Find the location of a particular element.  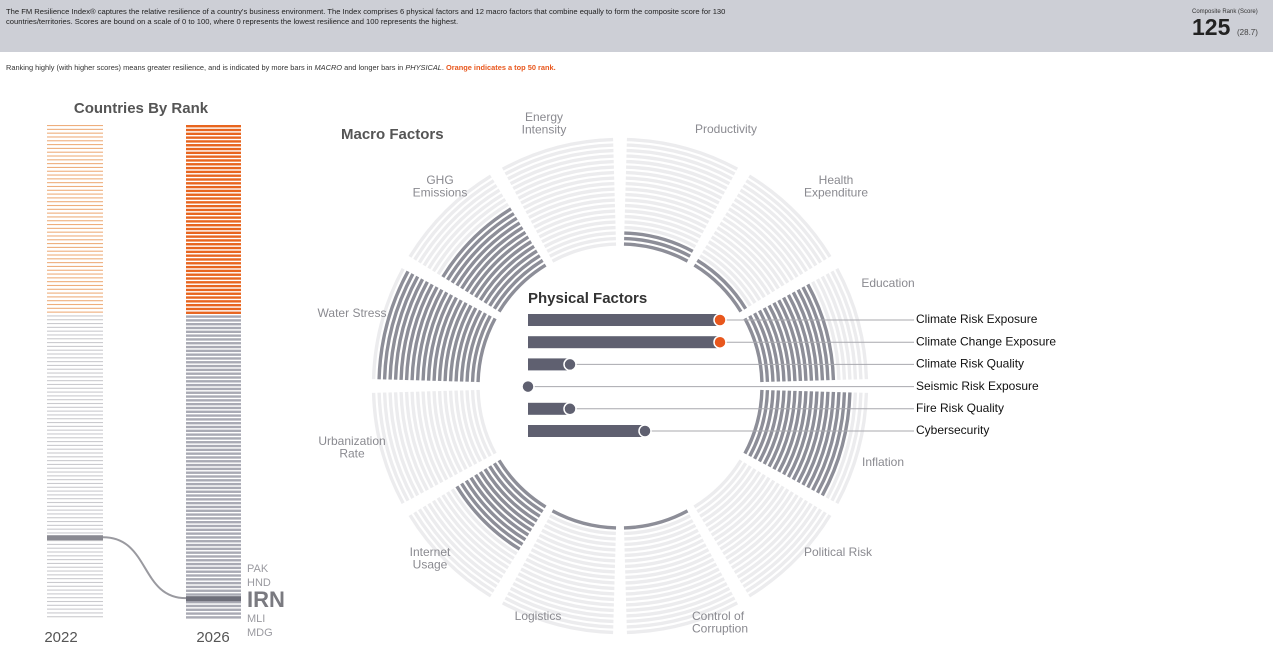

year-label: 2026 is located at coordinates (212, 637).